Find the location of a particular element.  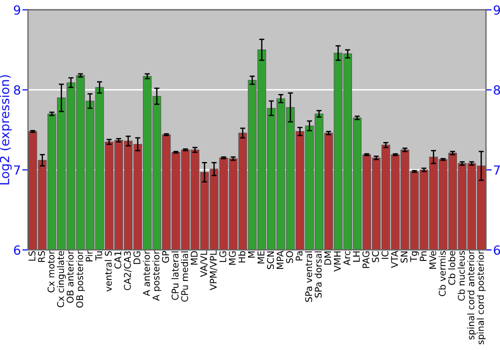

y-tick-label: 6 is located at coordinates (17, 250).